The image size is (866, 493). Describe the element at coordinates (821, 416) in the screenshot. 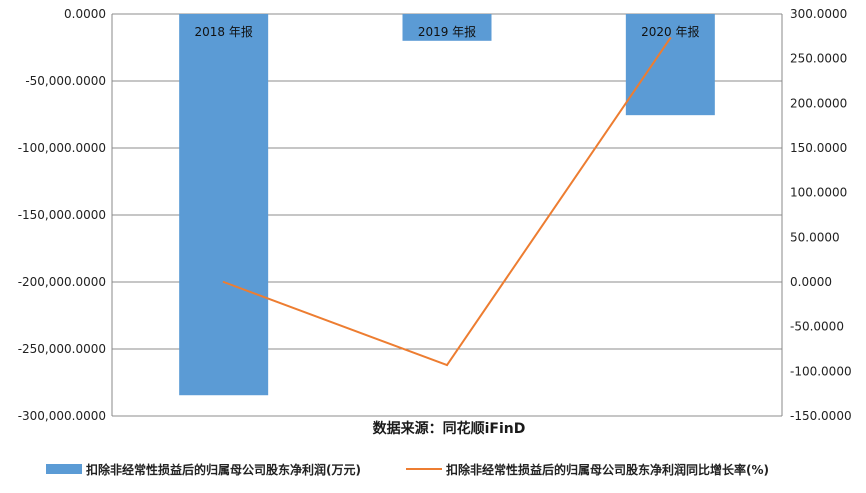

I see `right-tick-label: -150.0000` at that location.